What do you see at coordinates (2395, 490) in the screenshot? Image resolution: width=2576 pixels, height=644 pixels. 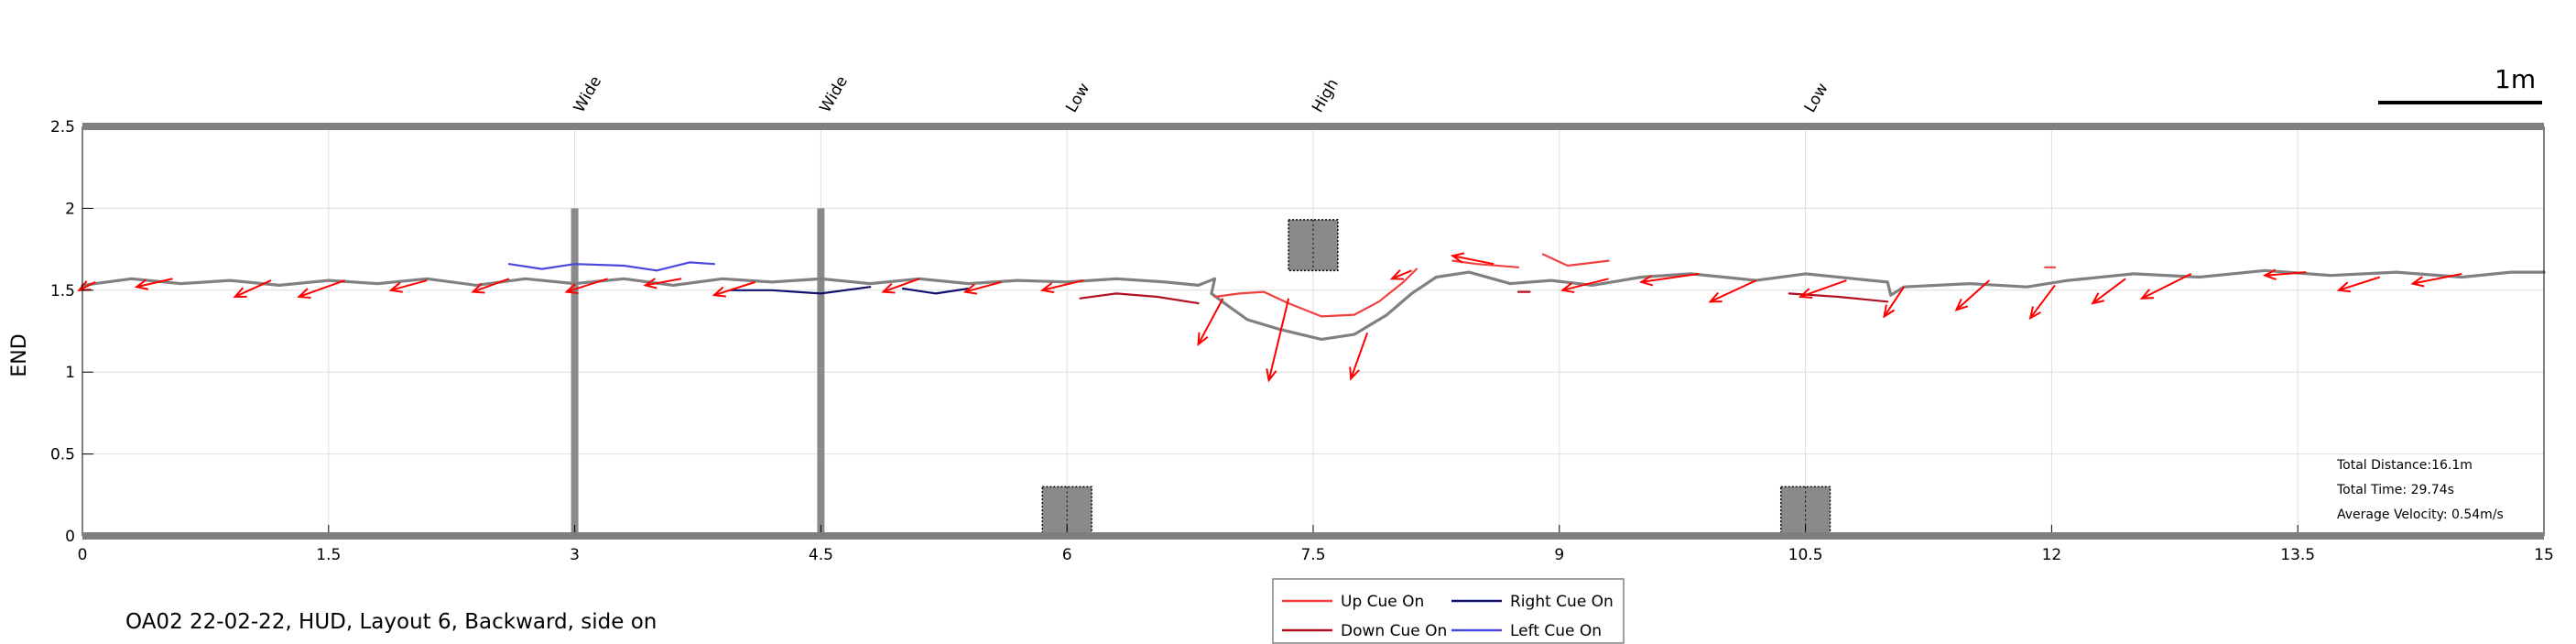 I see `stat-text: Total Time: 29.74s` at bounding box center [2395, 490].